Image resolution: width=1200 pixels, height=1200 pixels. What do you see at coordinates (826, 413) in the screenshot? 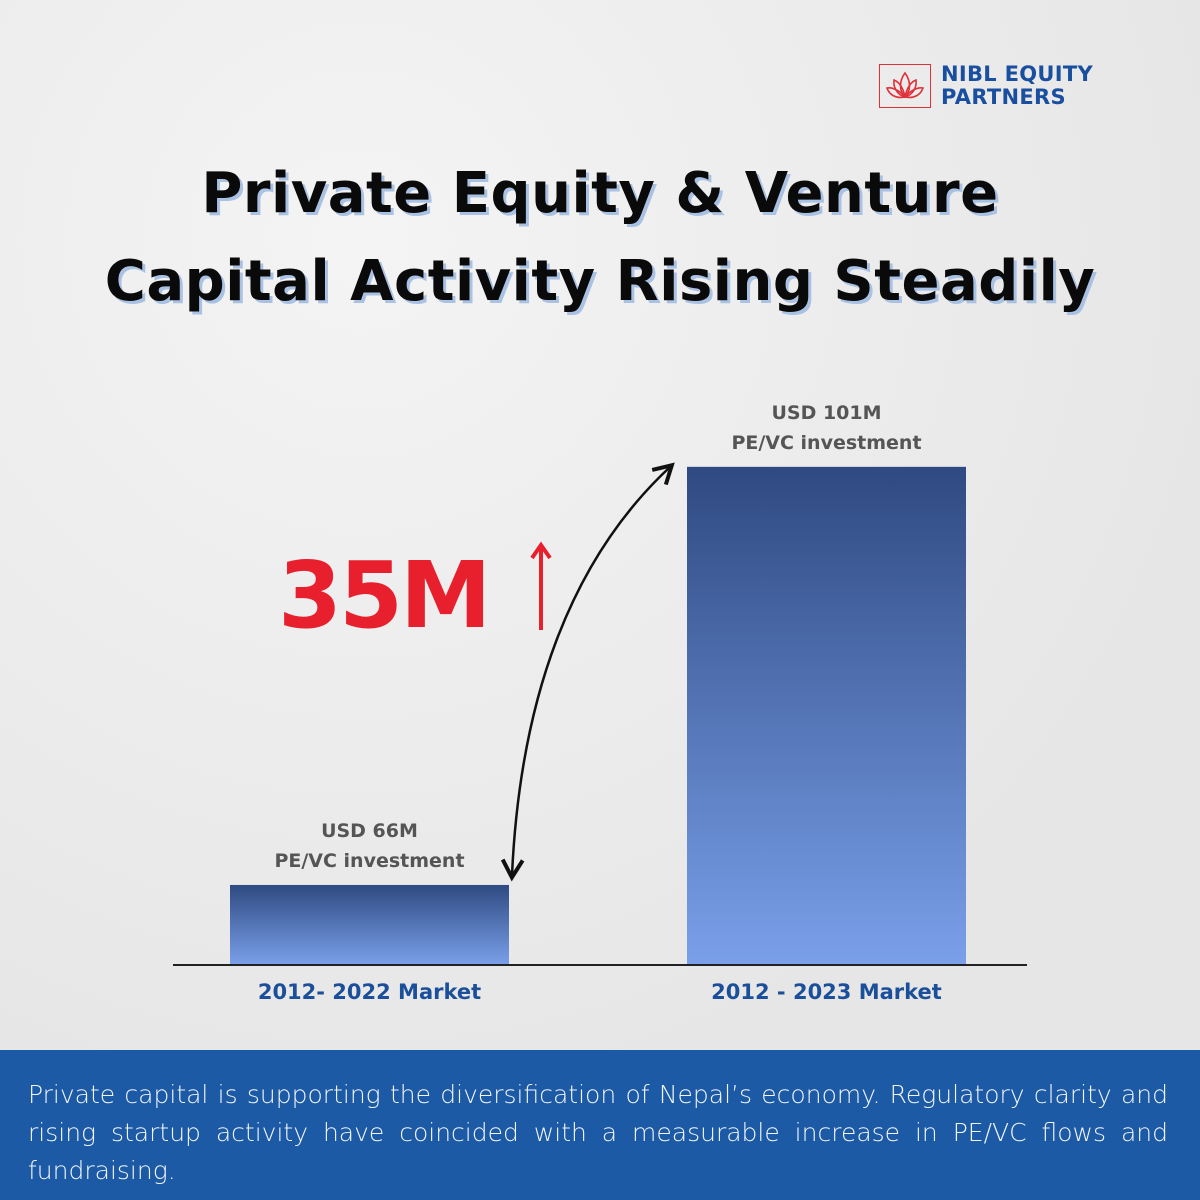
I see `data-label-value: USD 101M` at bounding box center [826, 413].